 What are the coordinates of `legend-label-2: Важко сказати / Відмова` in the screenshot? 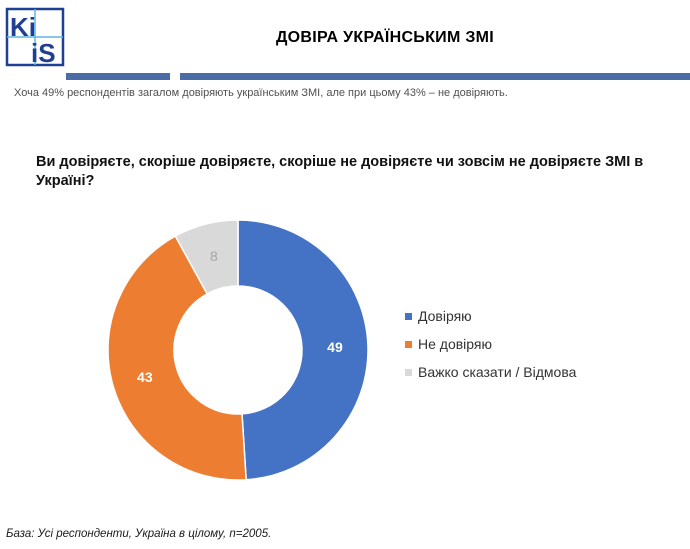 It's located at (497, 372).